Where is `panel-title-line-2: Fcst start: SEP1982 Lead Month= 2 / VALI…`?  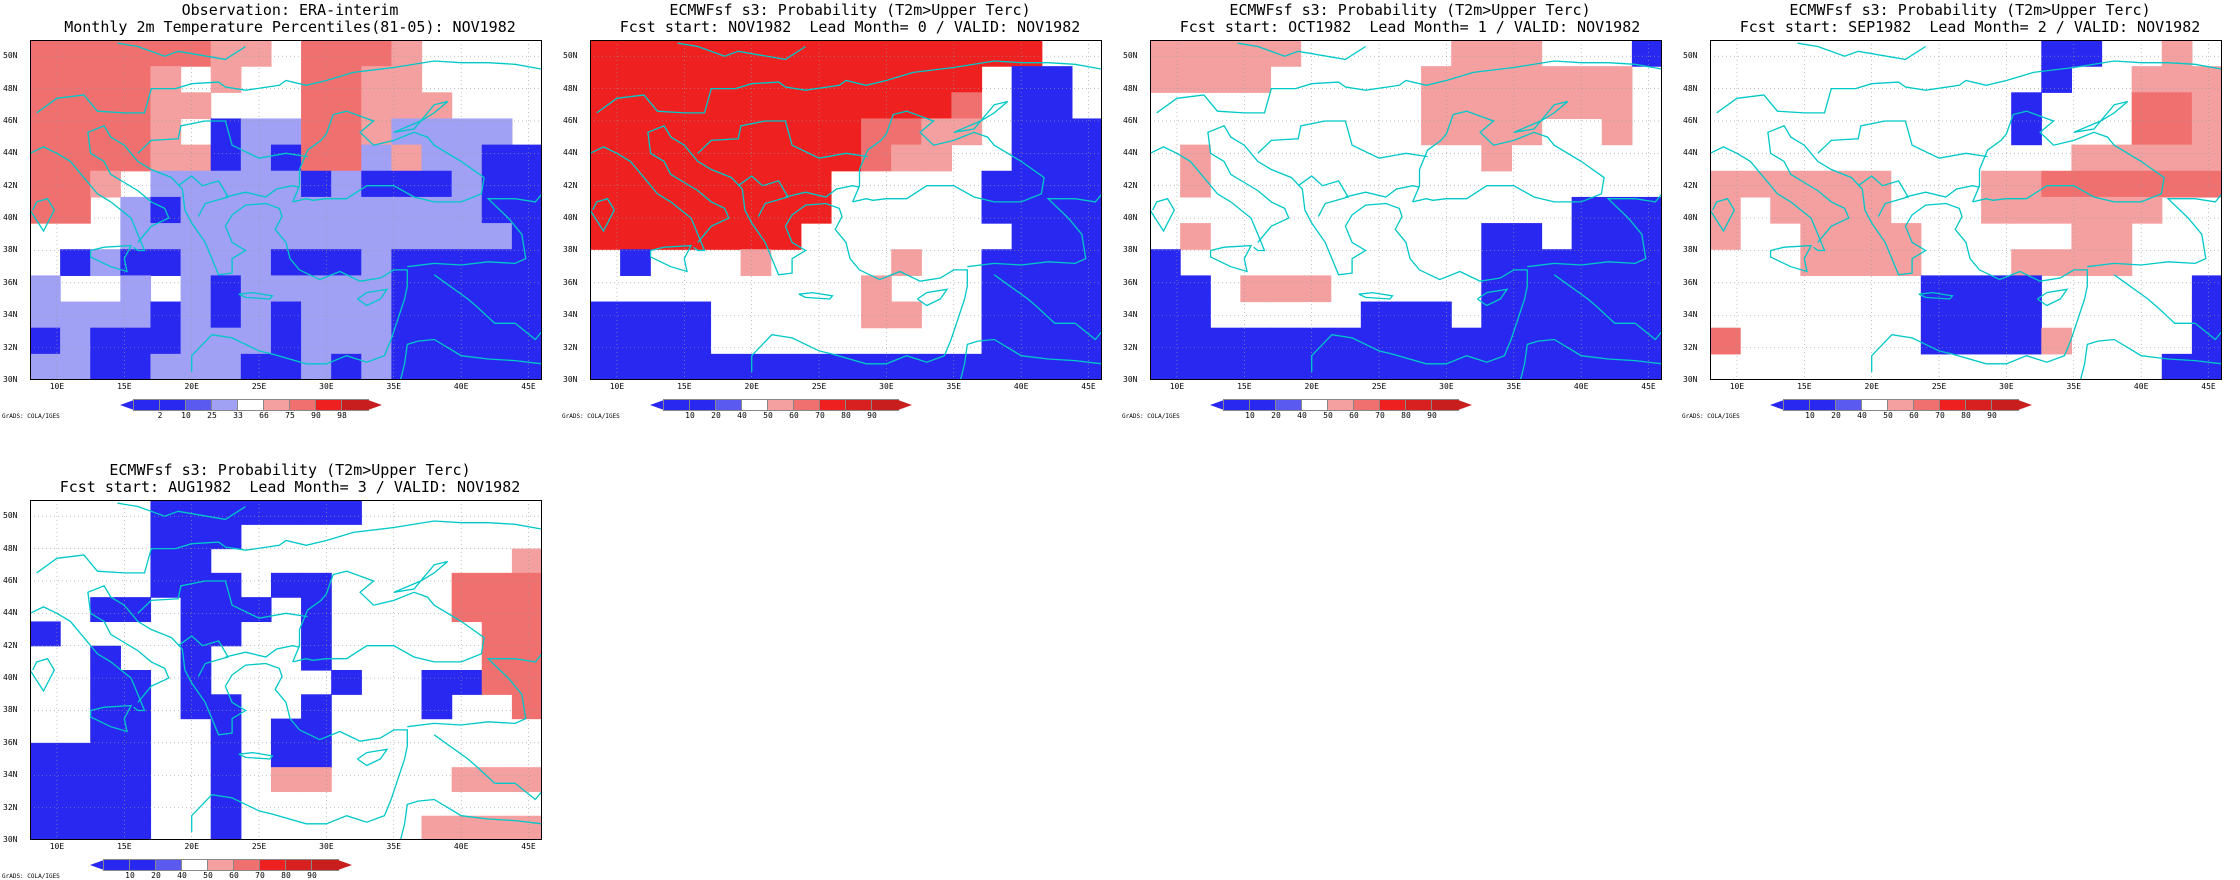
panel-title-line-2: Fcst start: SEP1982 Lead Month= 2 / VALI… is located at coordinates (1970, 27).